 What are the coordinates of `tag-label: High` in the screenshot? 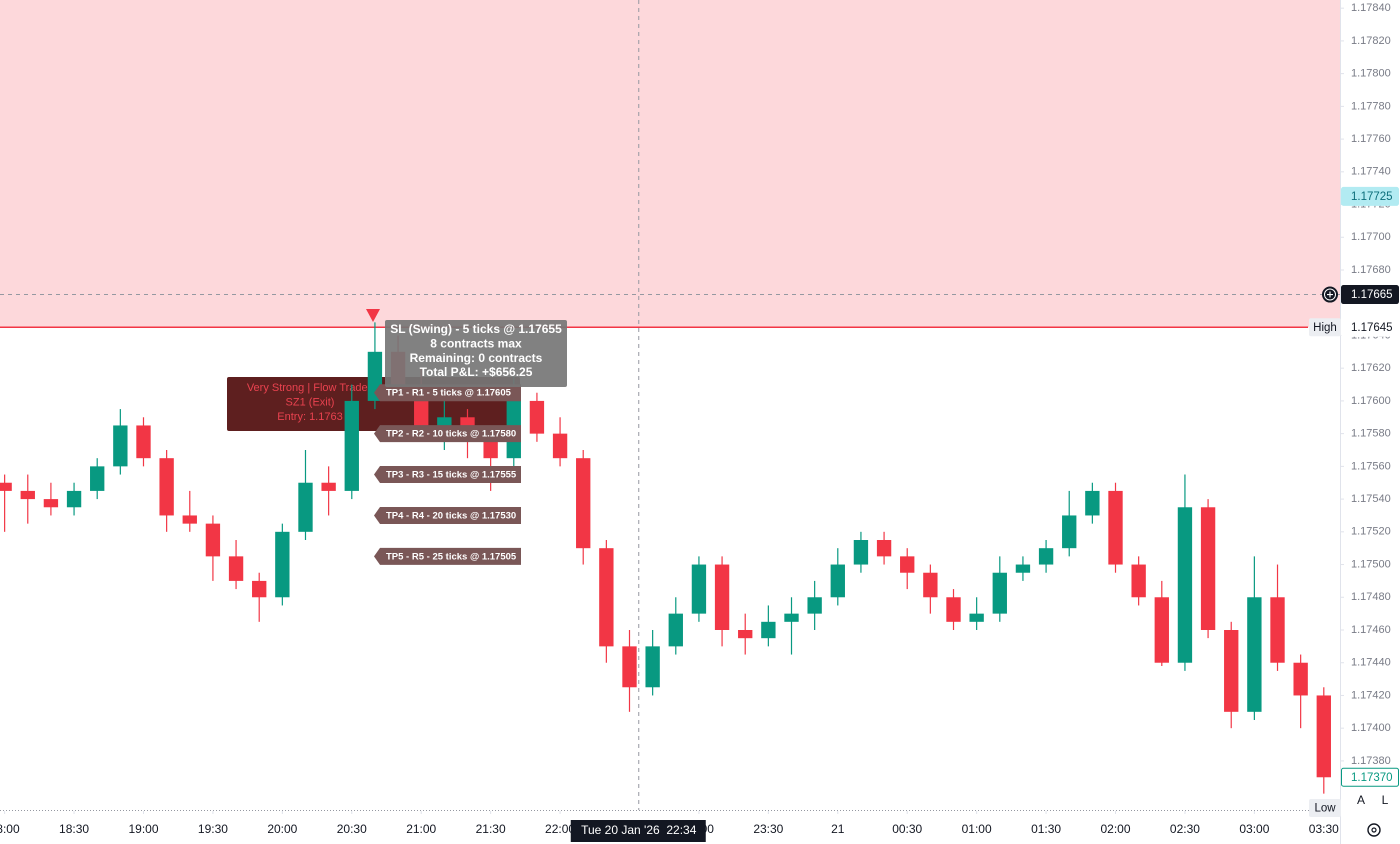 It's located at (1325, 328).